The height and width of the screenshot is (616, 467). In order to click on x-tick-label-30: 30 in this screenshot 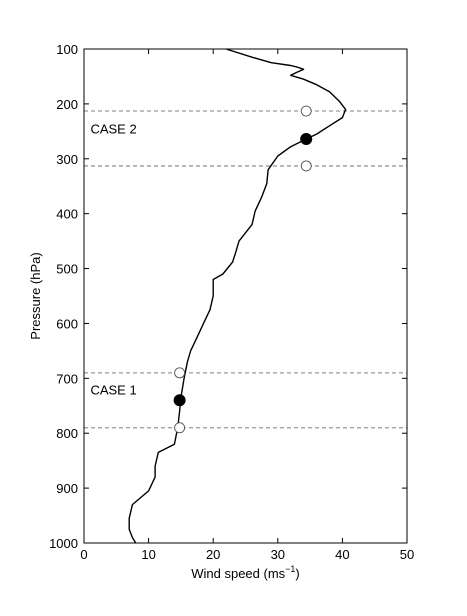, I will do `click(278, 554)`.